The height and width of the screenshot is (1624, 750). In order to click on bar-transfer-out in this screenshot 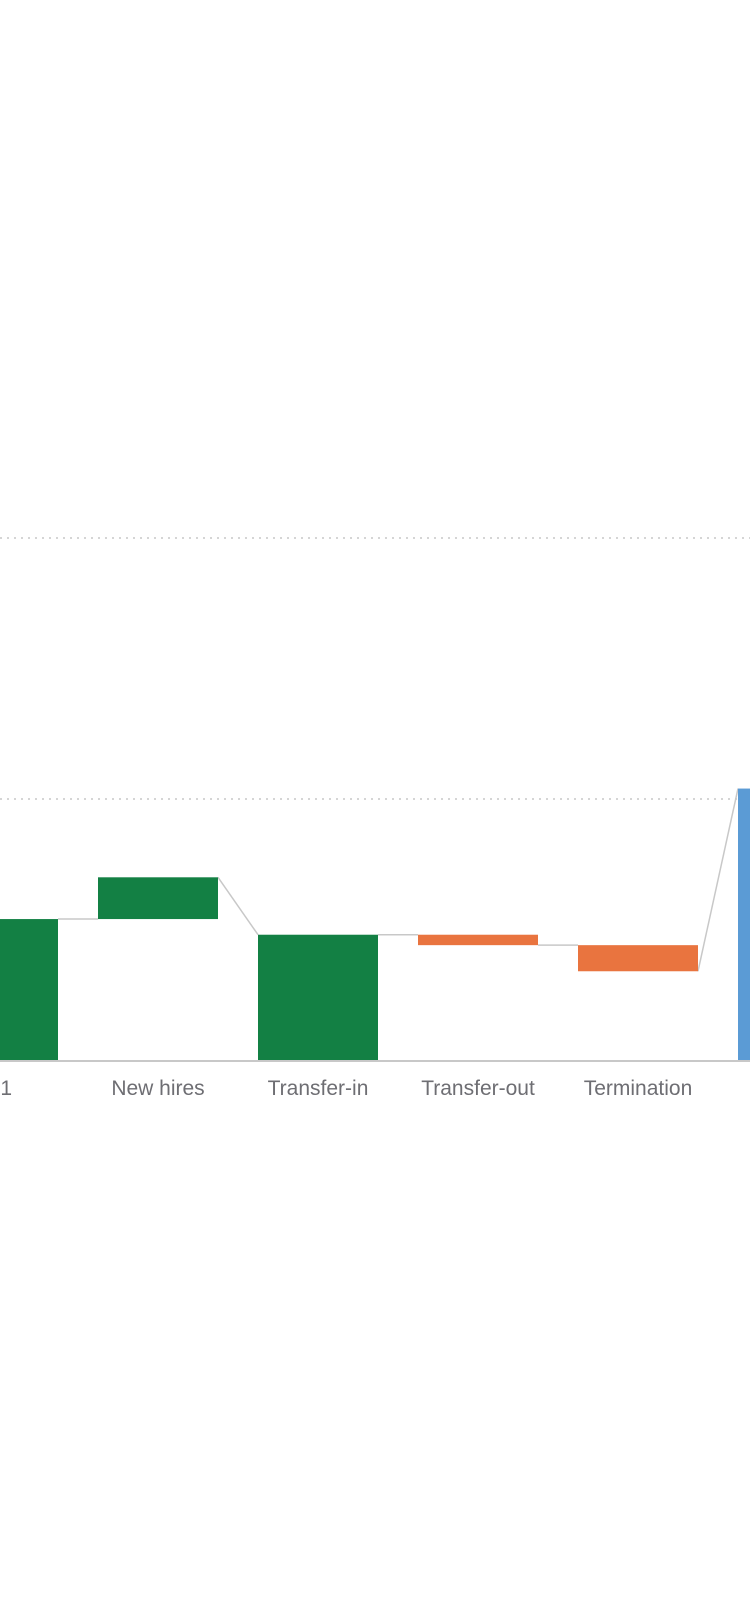, I will do `click(478, 940)`.